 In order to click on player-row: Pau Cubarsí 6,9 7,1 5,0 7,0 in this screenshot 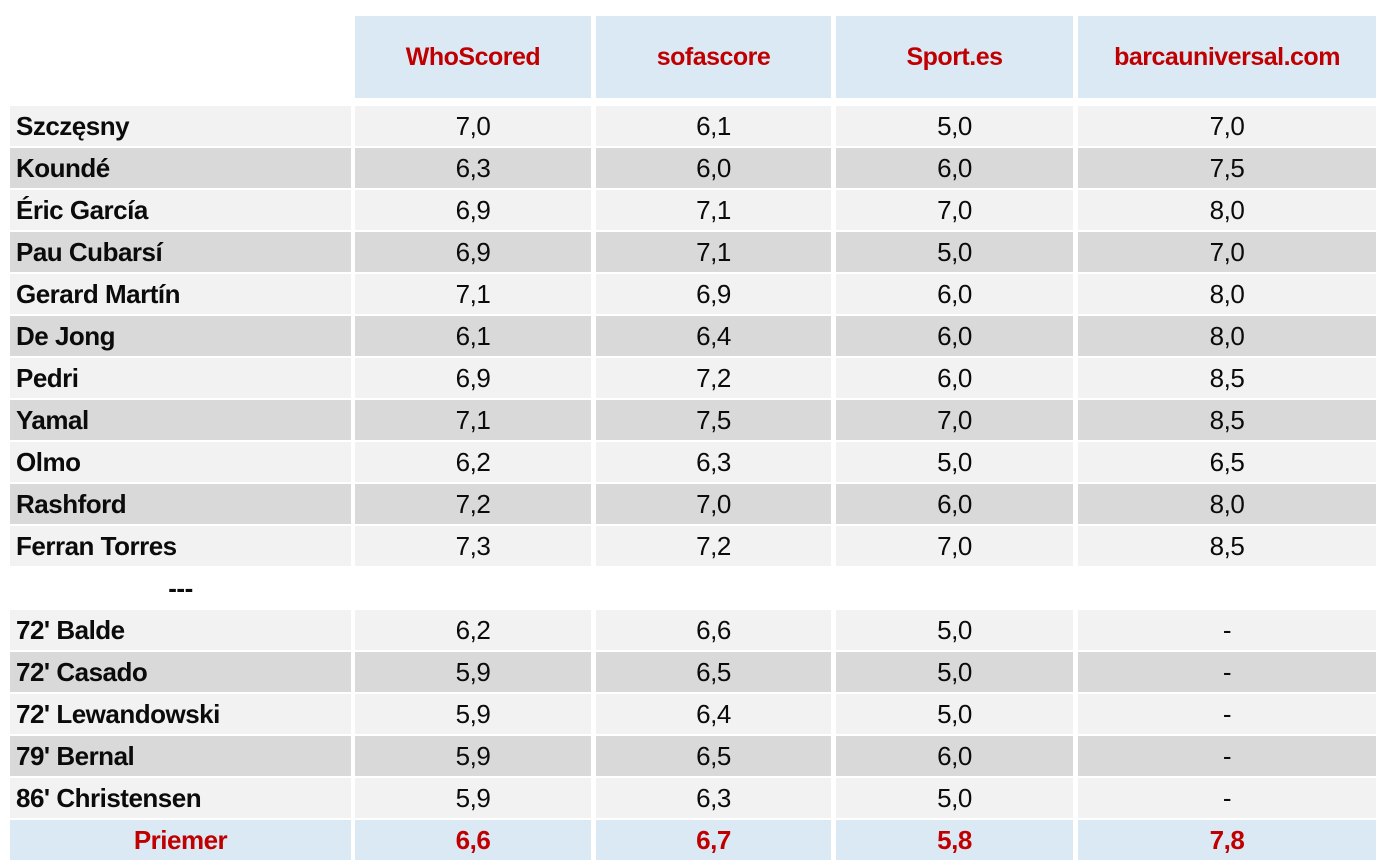, I will do `click(693, 252)`.